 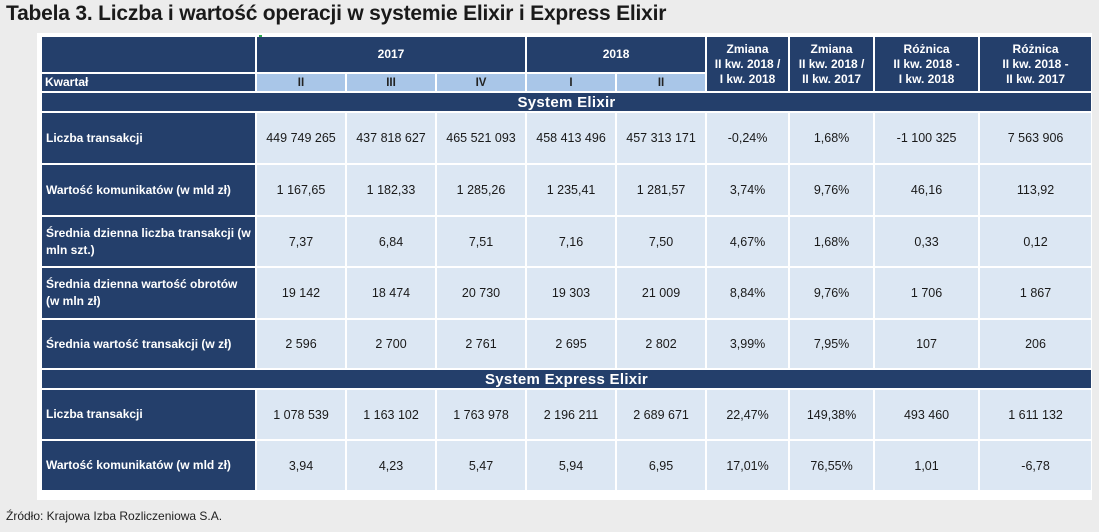 I want to click on data-cell: 46,16, so click(x=927, y=190).